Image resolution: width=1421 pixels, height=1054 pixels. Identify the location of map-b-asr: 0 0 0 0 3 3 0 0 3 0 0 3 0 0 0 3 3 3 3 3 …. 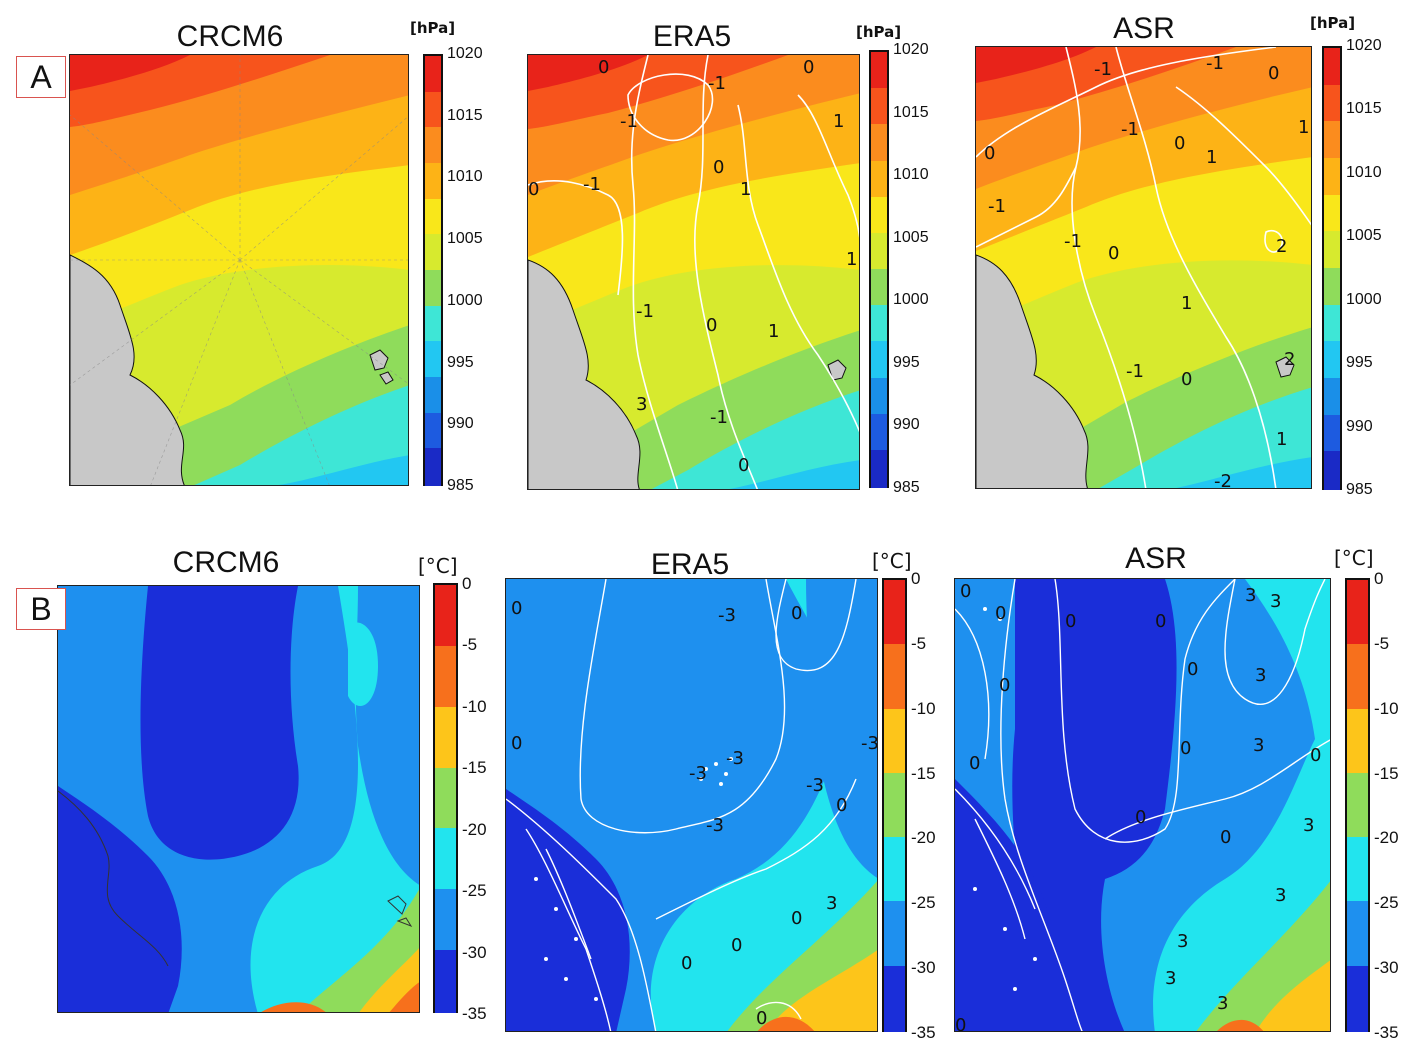
(1142, 805).